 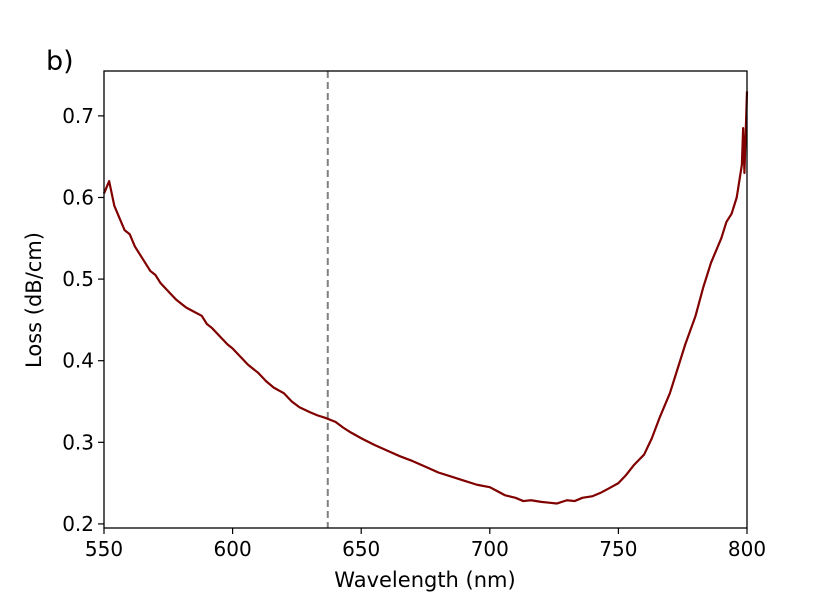 What do you see at coordinates (747, 549) in the screenshot?
I see `x-tick-label-800: 800` at bounding box center [747, 549].